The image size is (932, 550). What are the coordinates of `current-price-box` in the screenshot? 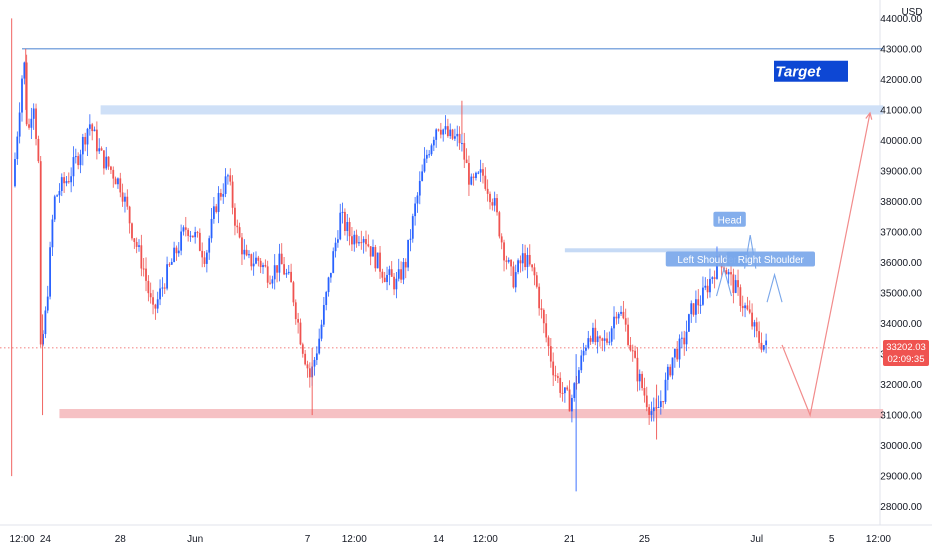 It's located at (906, 353).